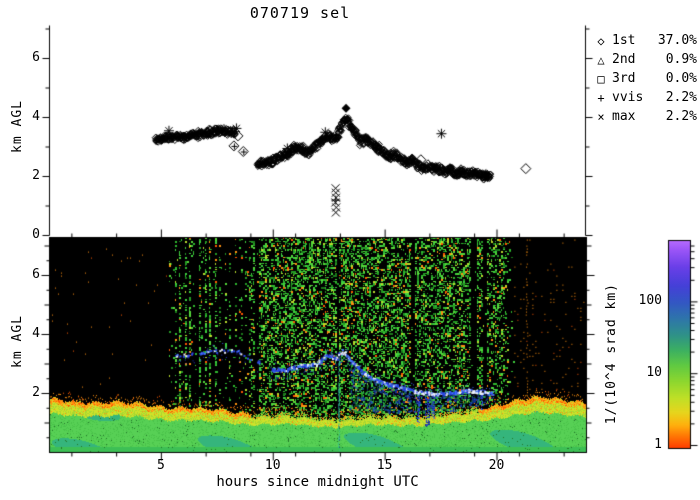 The width and height of the screenshot is (700, 500). I want to click on diamond-marker-icon: ◇, so click(601, 40).